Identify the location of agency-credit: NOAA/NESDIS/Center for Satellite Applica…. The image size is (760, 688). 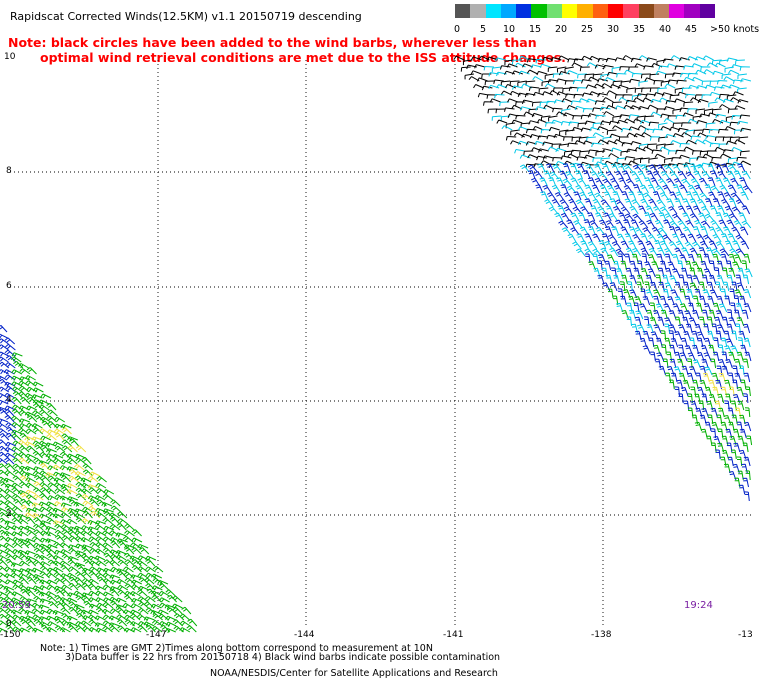
(354, 673).